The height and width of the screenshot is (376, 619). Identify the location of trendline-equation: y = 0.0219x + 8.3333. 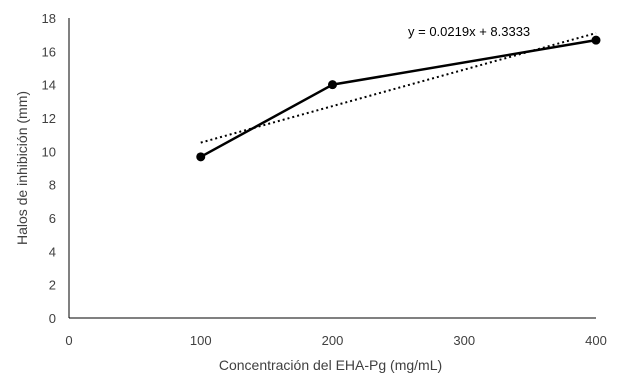
(469, 31).